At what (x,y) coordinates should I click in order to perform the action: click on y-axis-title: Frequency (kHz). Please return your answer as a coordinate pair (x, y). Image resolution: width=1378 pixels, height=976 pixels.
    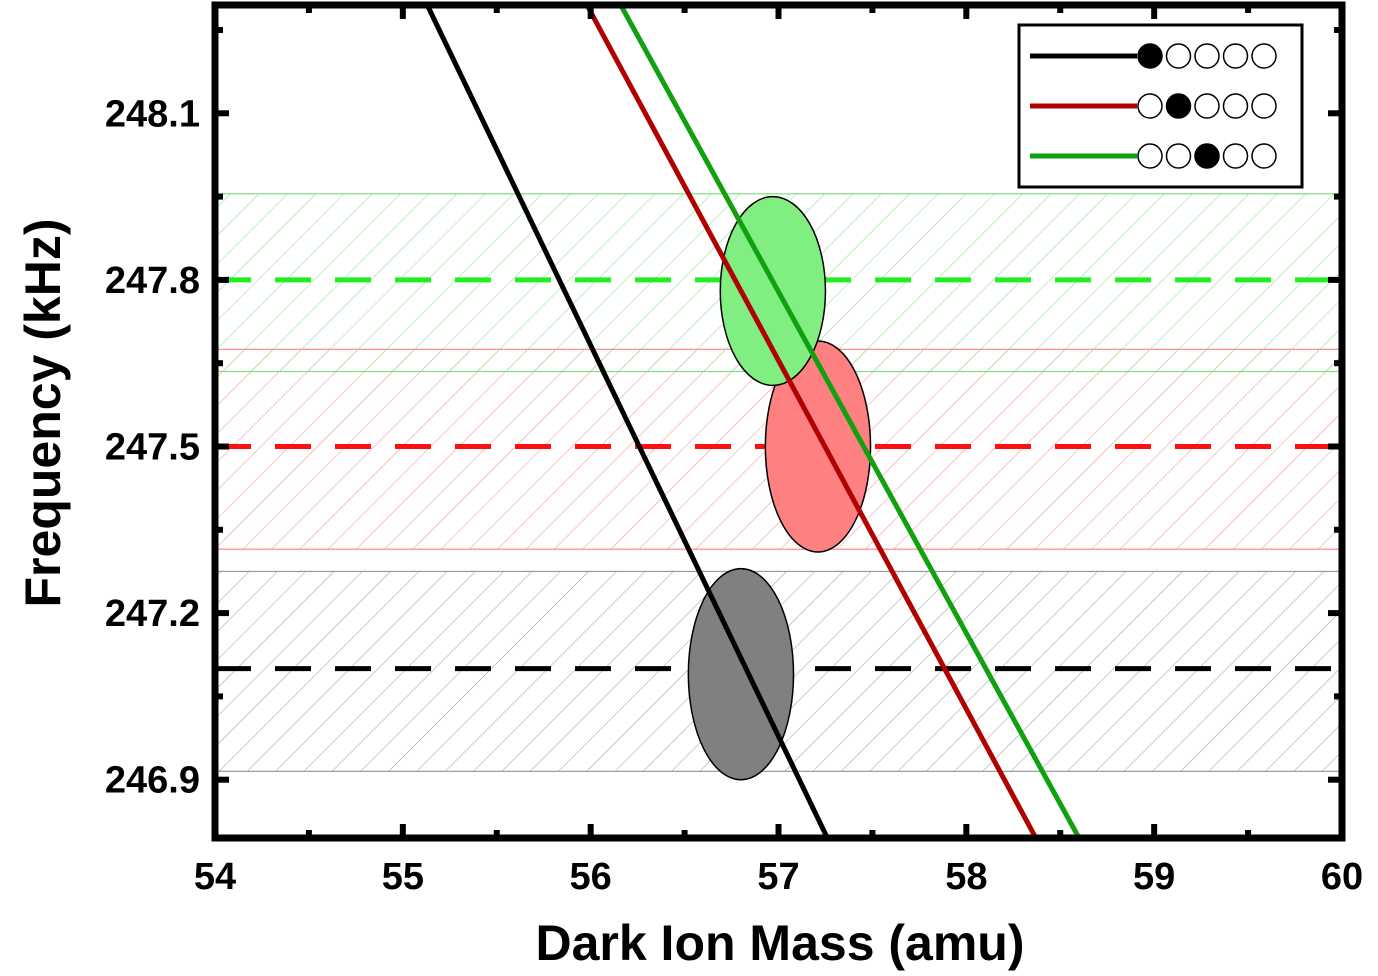
    Looking at the image, I should click on (43, 413).